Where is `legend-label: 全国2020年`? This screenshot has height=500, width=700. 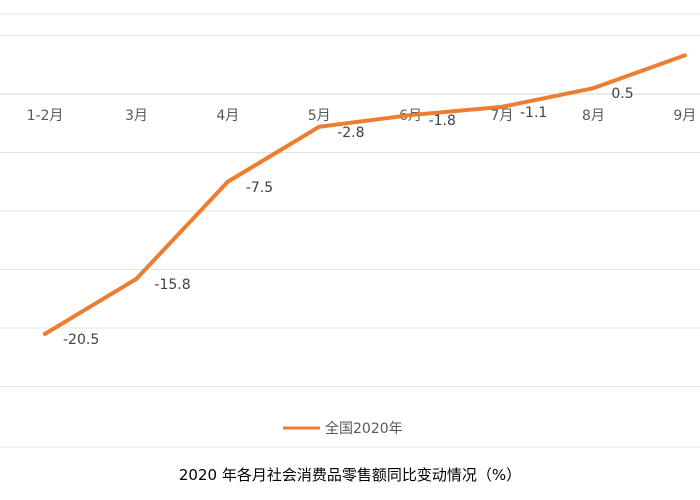
legend-label: 全国2020年 is located at coordinates (364, 428).